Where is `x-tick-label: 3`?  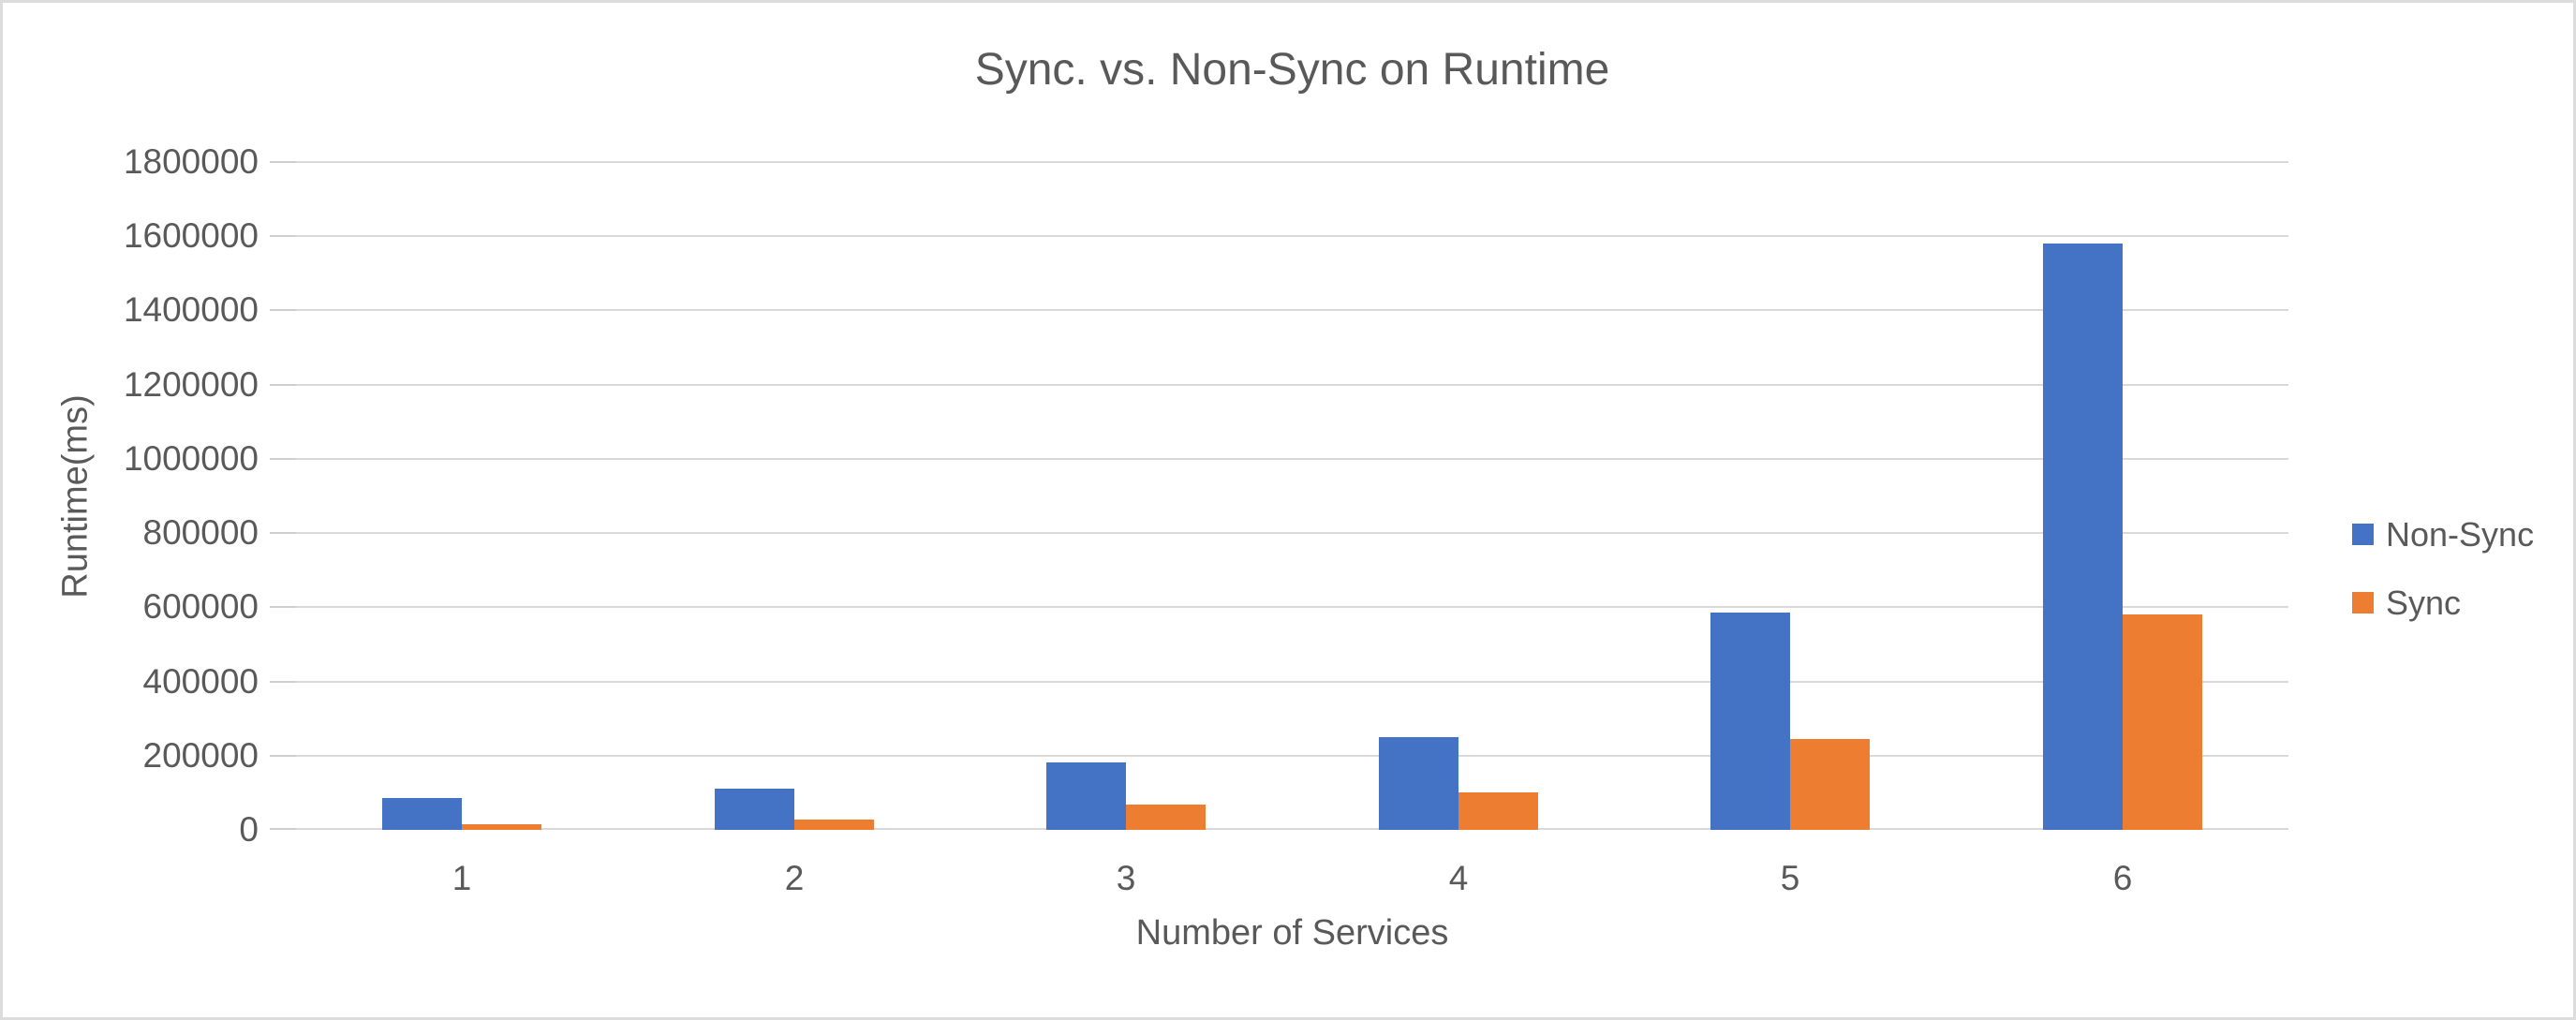
x-tick-label: 3 is located at coordinates (1126, 878).